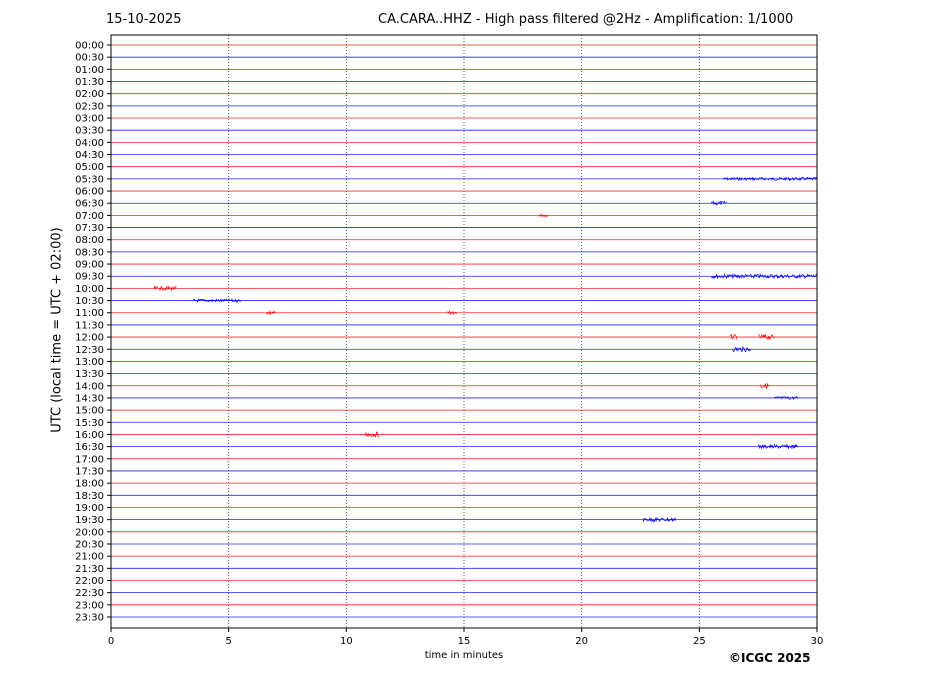 The image size is (927, 696). I want to click on y-tick-label: 07:30, so click(89, 228).